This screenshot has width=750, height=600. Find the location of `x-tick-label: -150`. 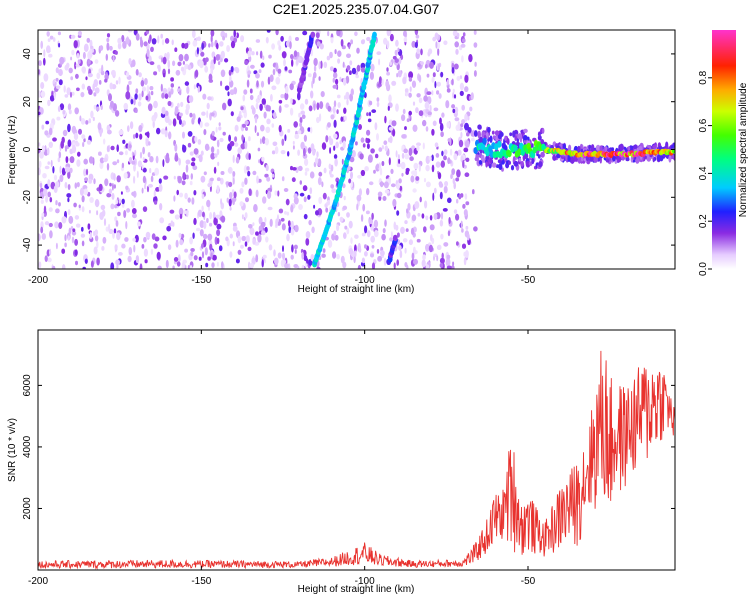

x-tick-label: -150 is located at coordinates (201, 581).